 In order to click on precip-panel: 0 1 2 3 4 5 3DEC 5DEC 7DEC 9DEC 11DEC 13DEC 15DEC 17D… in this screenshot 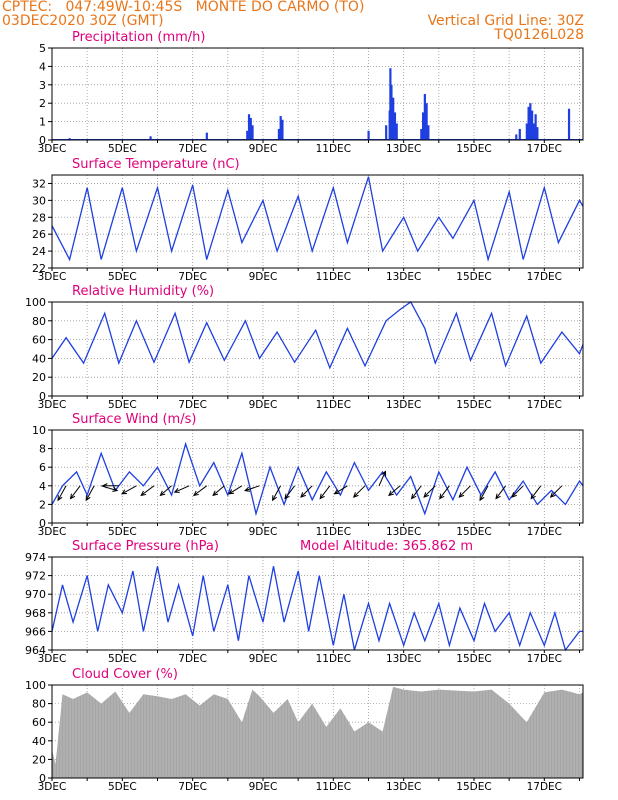, I will do `click(311, 92)`.